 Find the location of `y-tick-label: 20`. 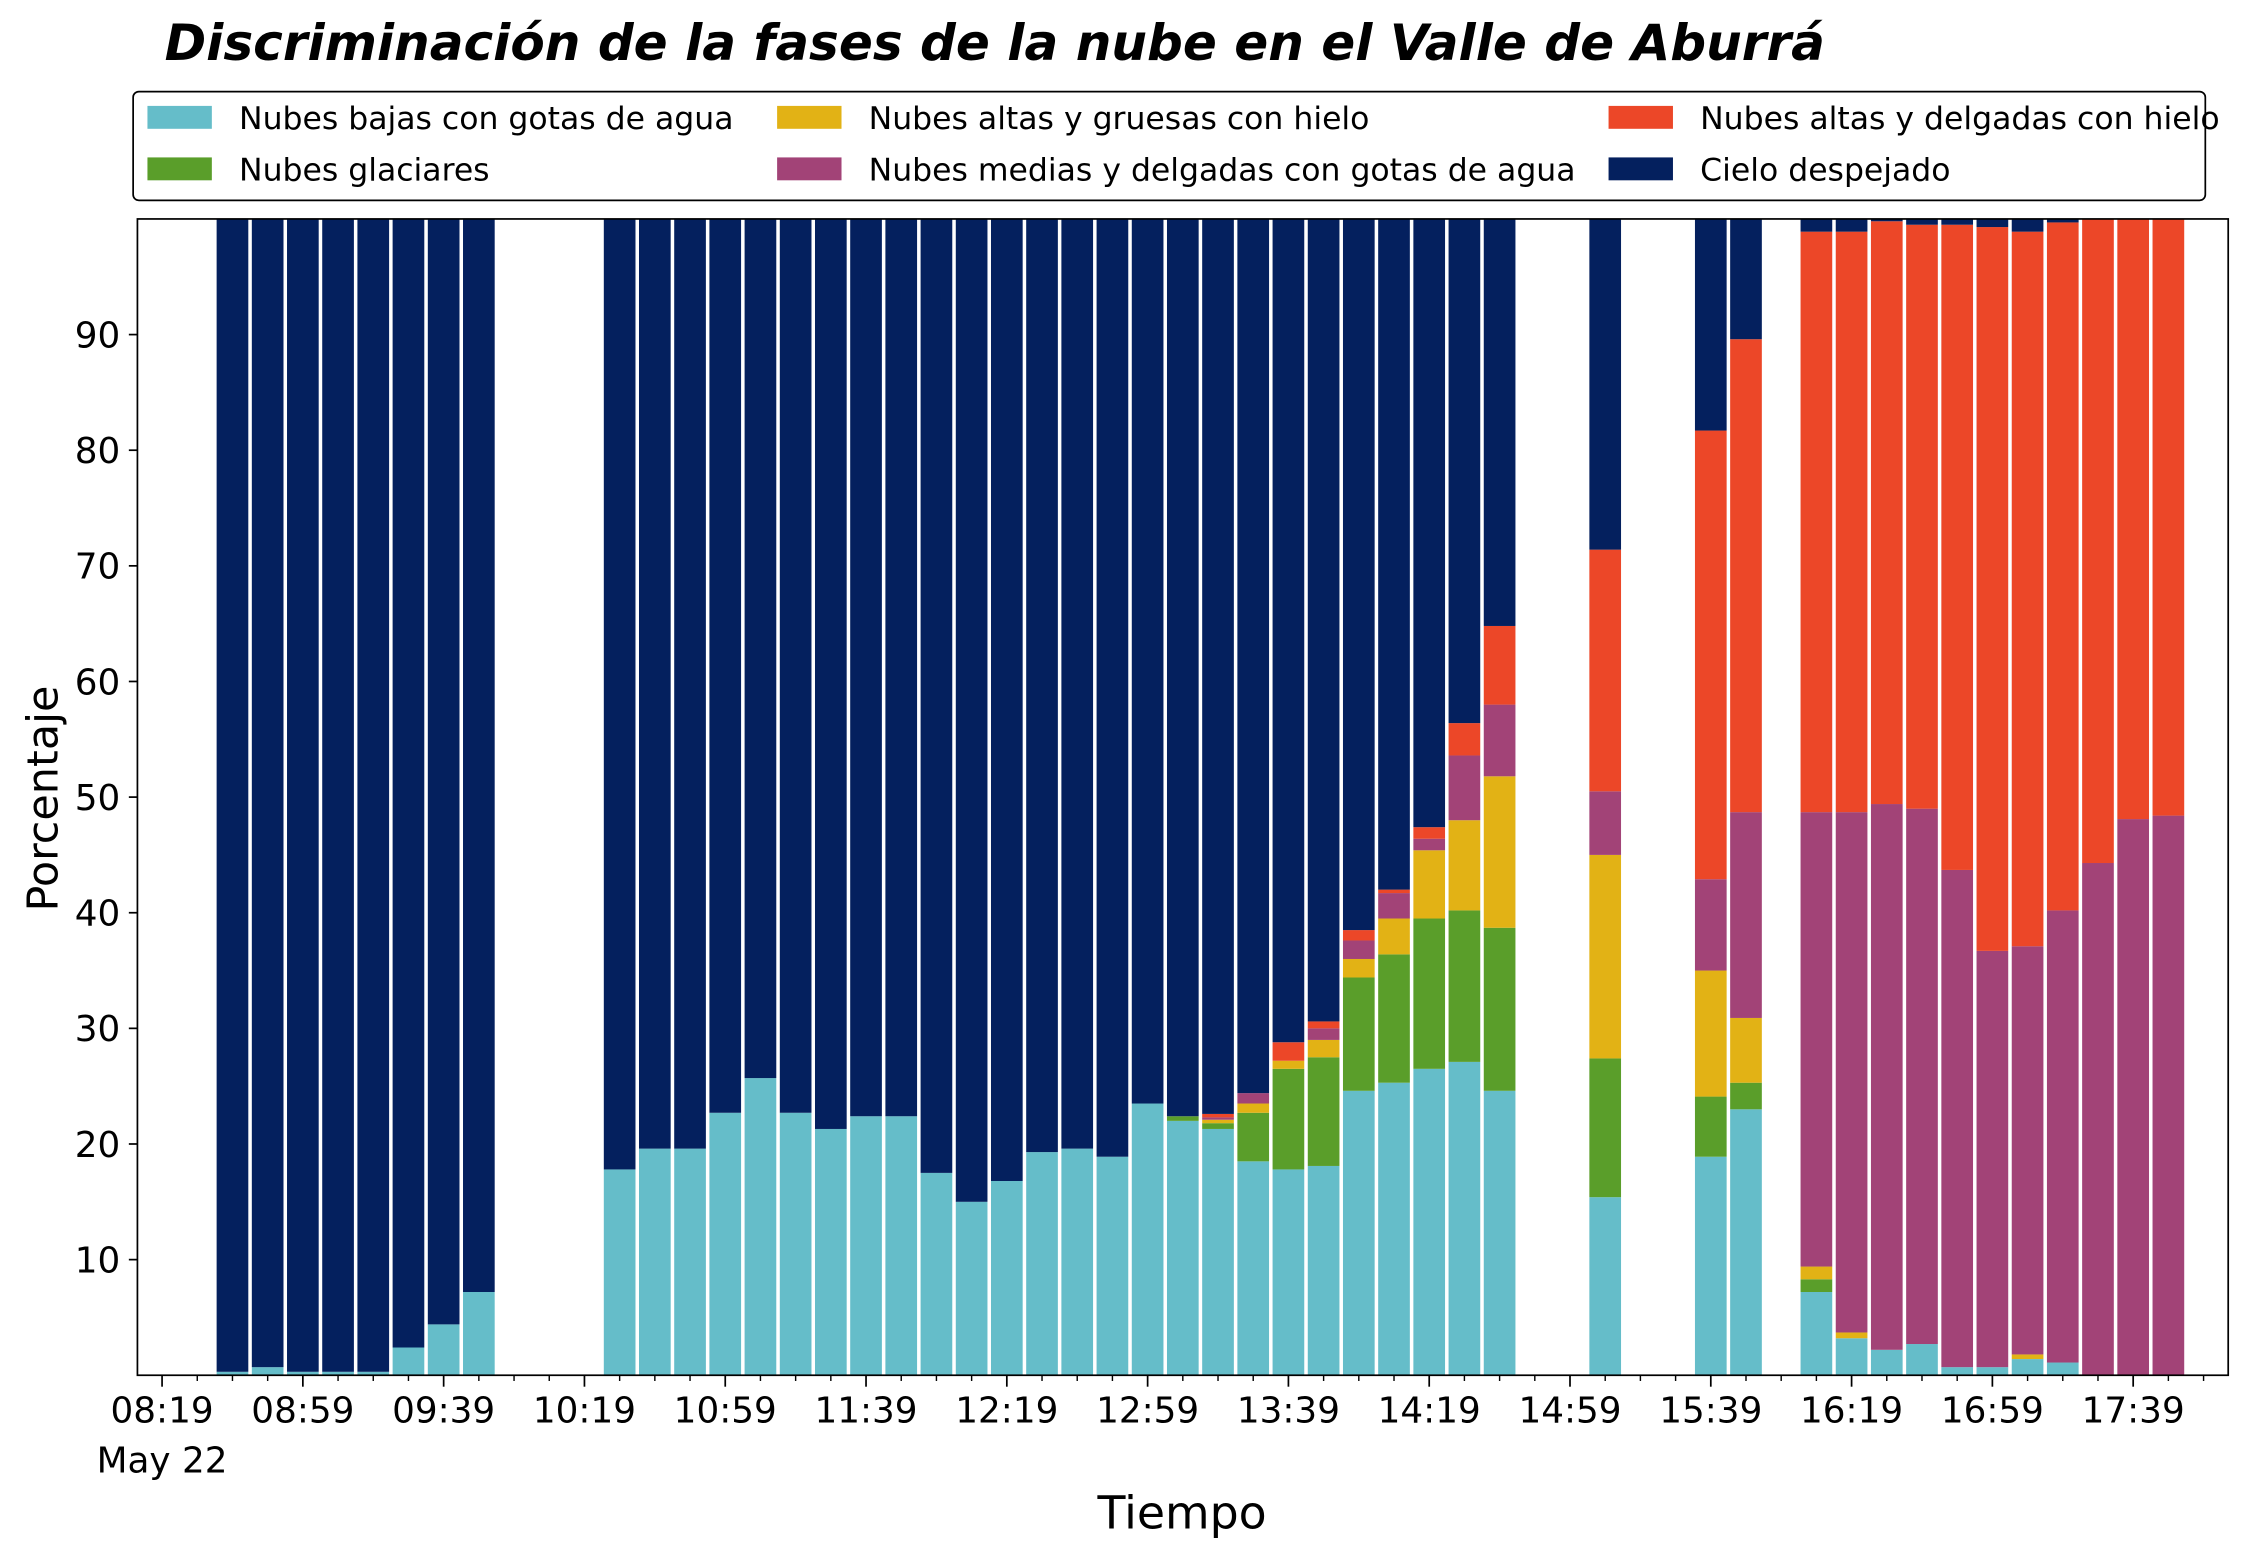

y-tick-label: 20 is located at coordinates (98, 1145).